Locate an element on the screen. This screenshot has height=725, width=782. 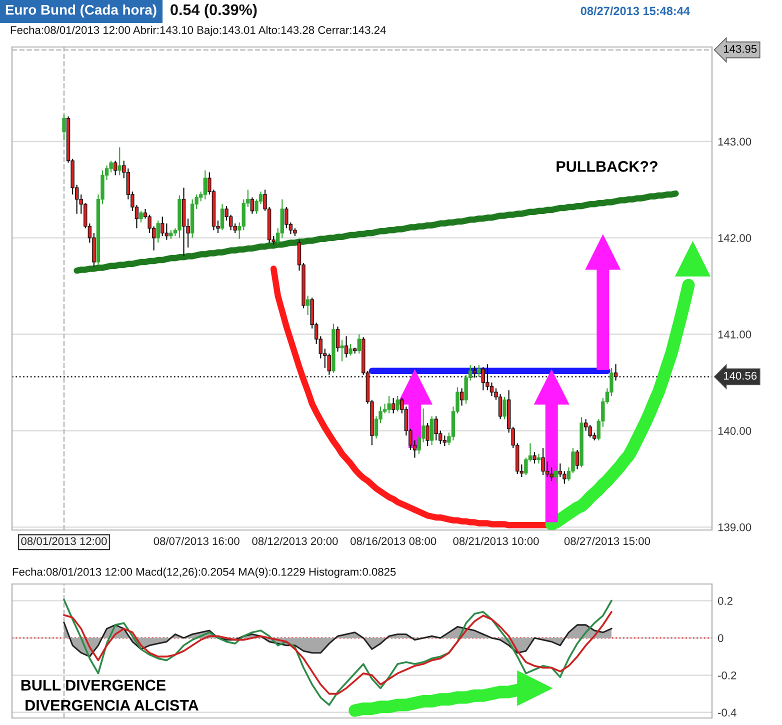
annotation: BULL DIVERGENCE is located at coordinates (93, 685).